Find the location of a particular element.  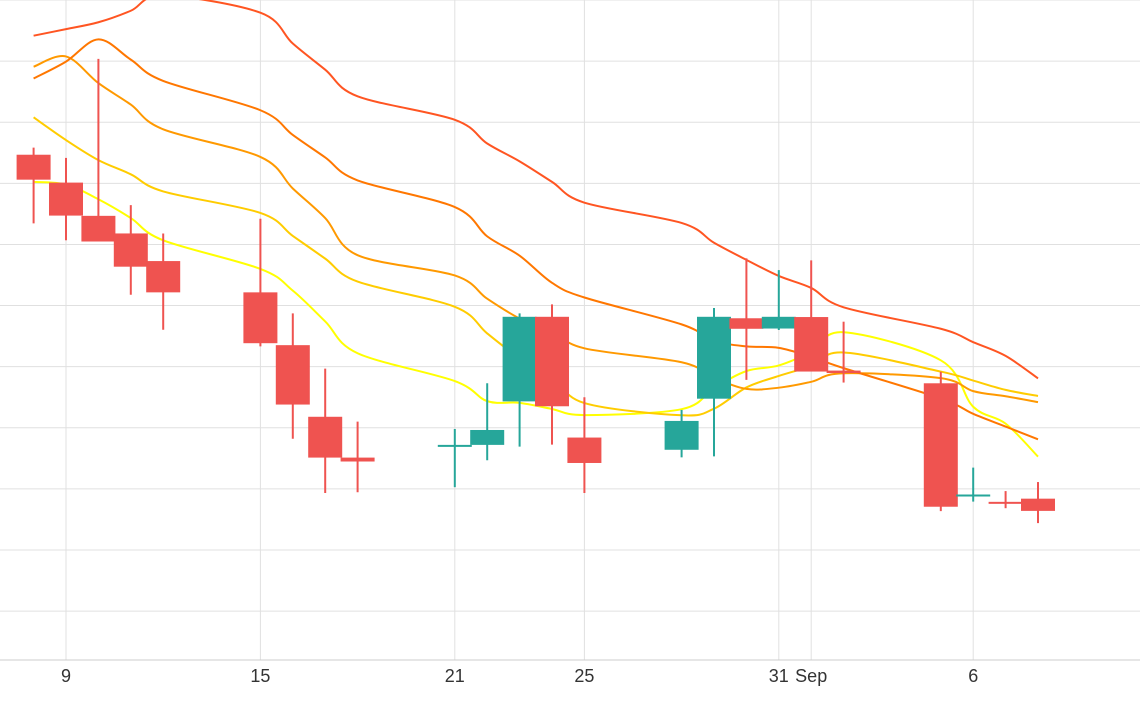

x-tick-label: 21 is located at coordinates (455, 676).